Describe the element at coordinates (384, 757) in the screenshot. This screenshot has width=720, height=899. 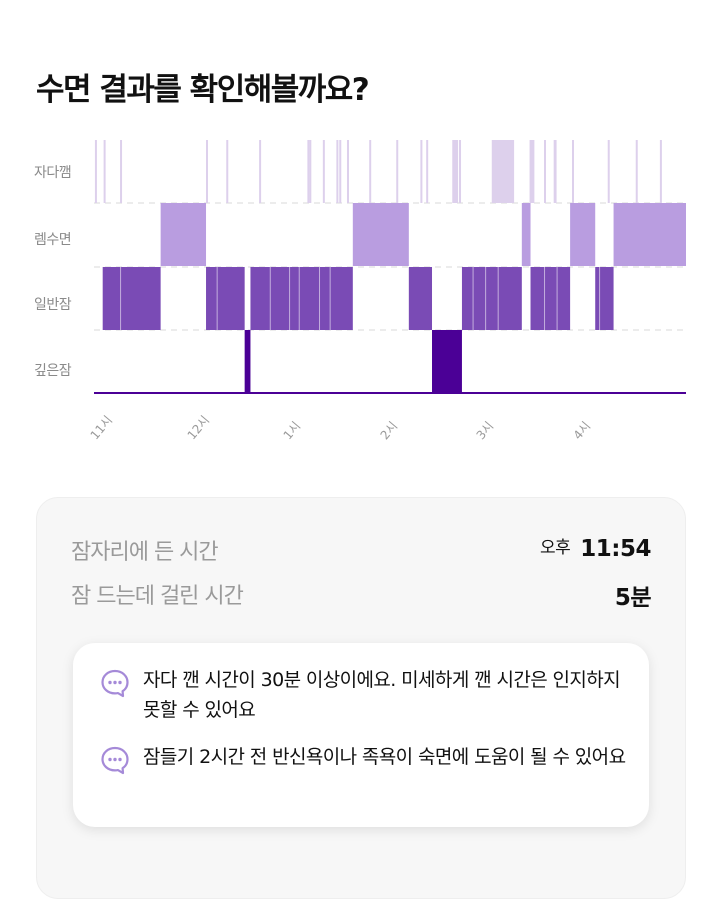
I see `tip-text: 잠들기 2시간 전 반신욕이나 족욕이 숙면에 도움이 될 수 있어요` at that location.